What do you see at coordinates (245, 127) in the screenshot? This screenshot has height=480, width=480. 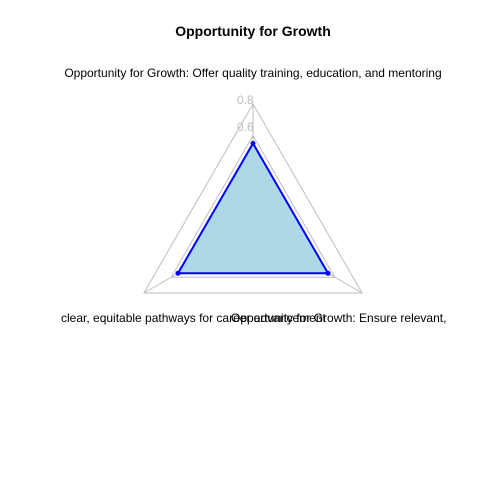 I see `tick-label-0-6: 0.6` at bounding box center [245, 127].